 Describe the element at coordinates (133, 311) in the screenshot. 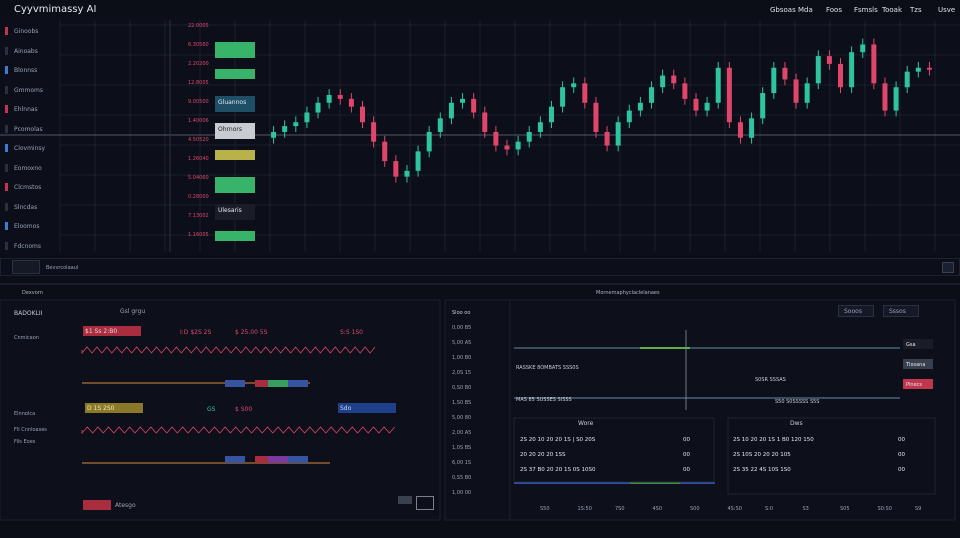

I see `panel-tab: Gsl grgu` at that location.